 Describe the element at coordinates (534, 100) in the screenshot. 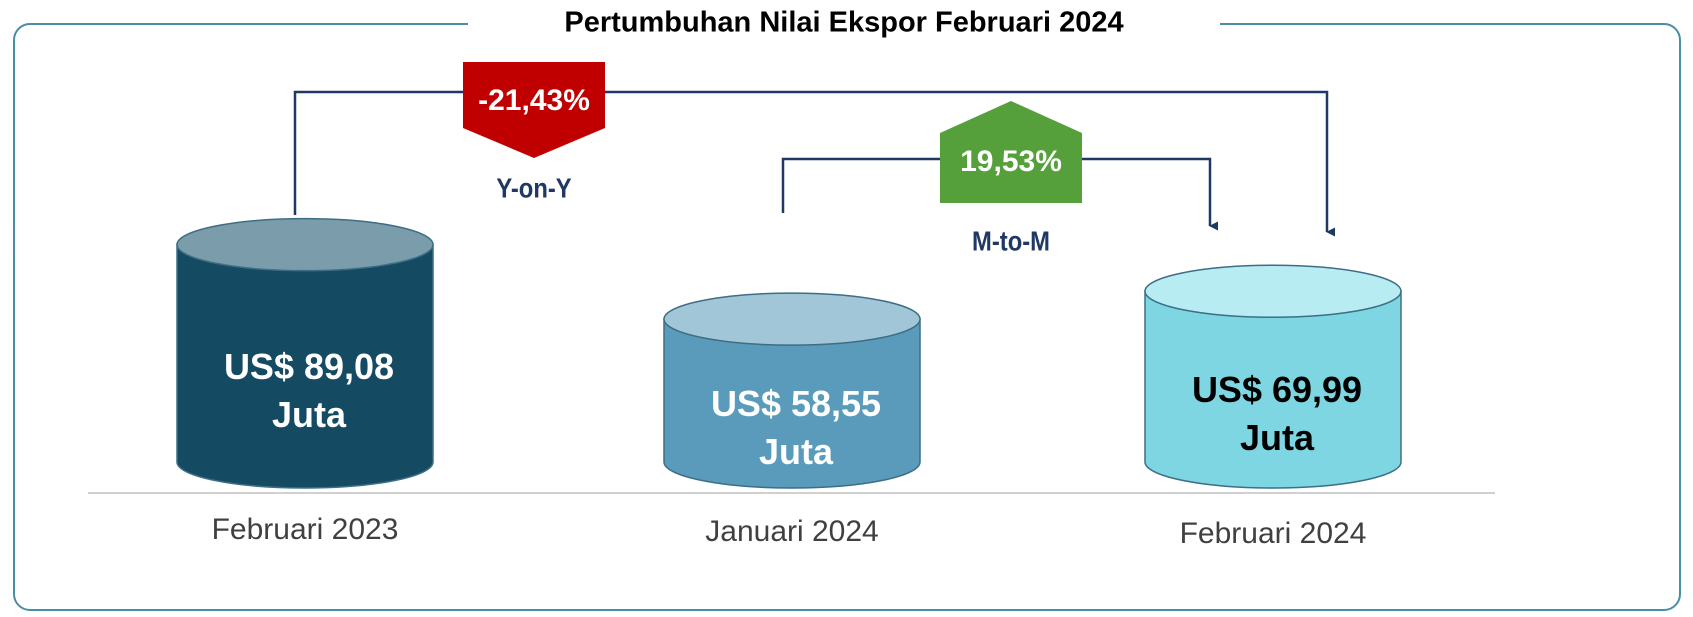

I see `change-label: -21,43%` at that location.